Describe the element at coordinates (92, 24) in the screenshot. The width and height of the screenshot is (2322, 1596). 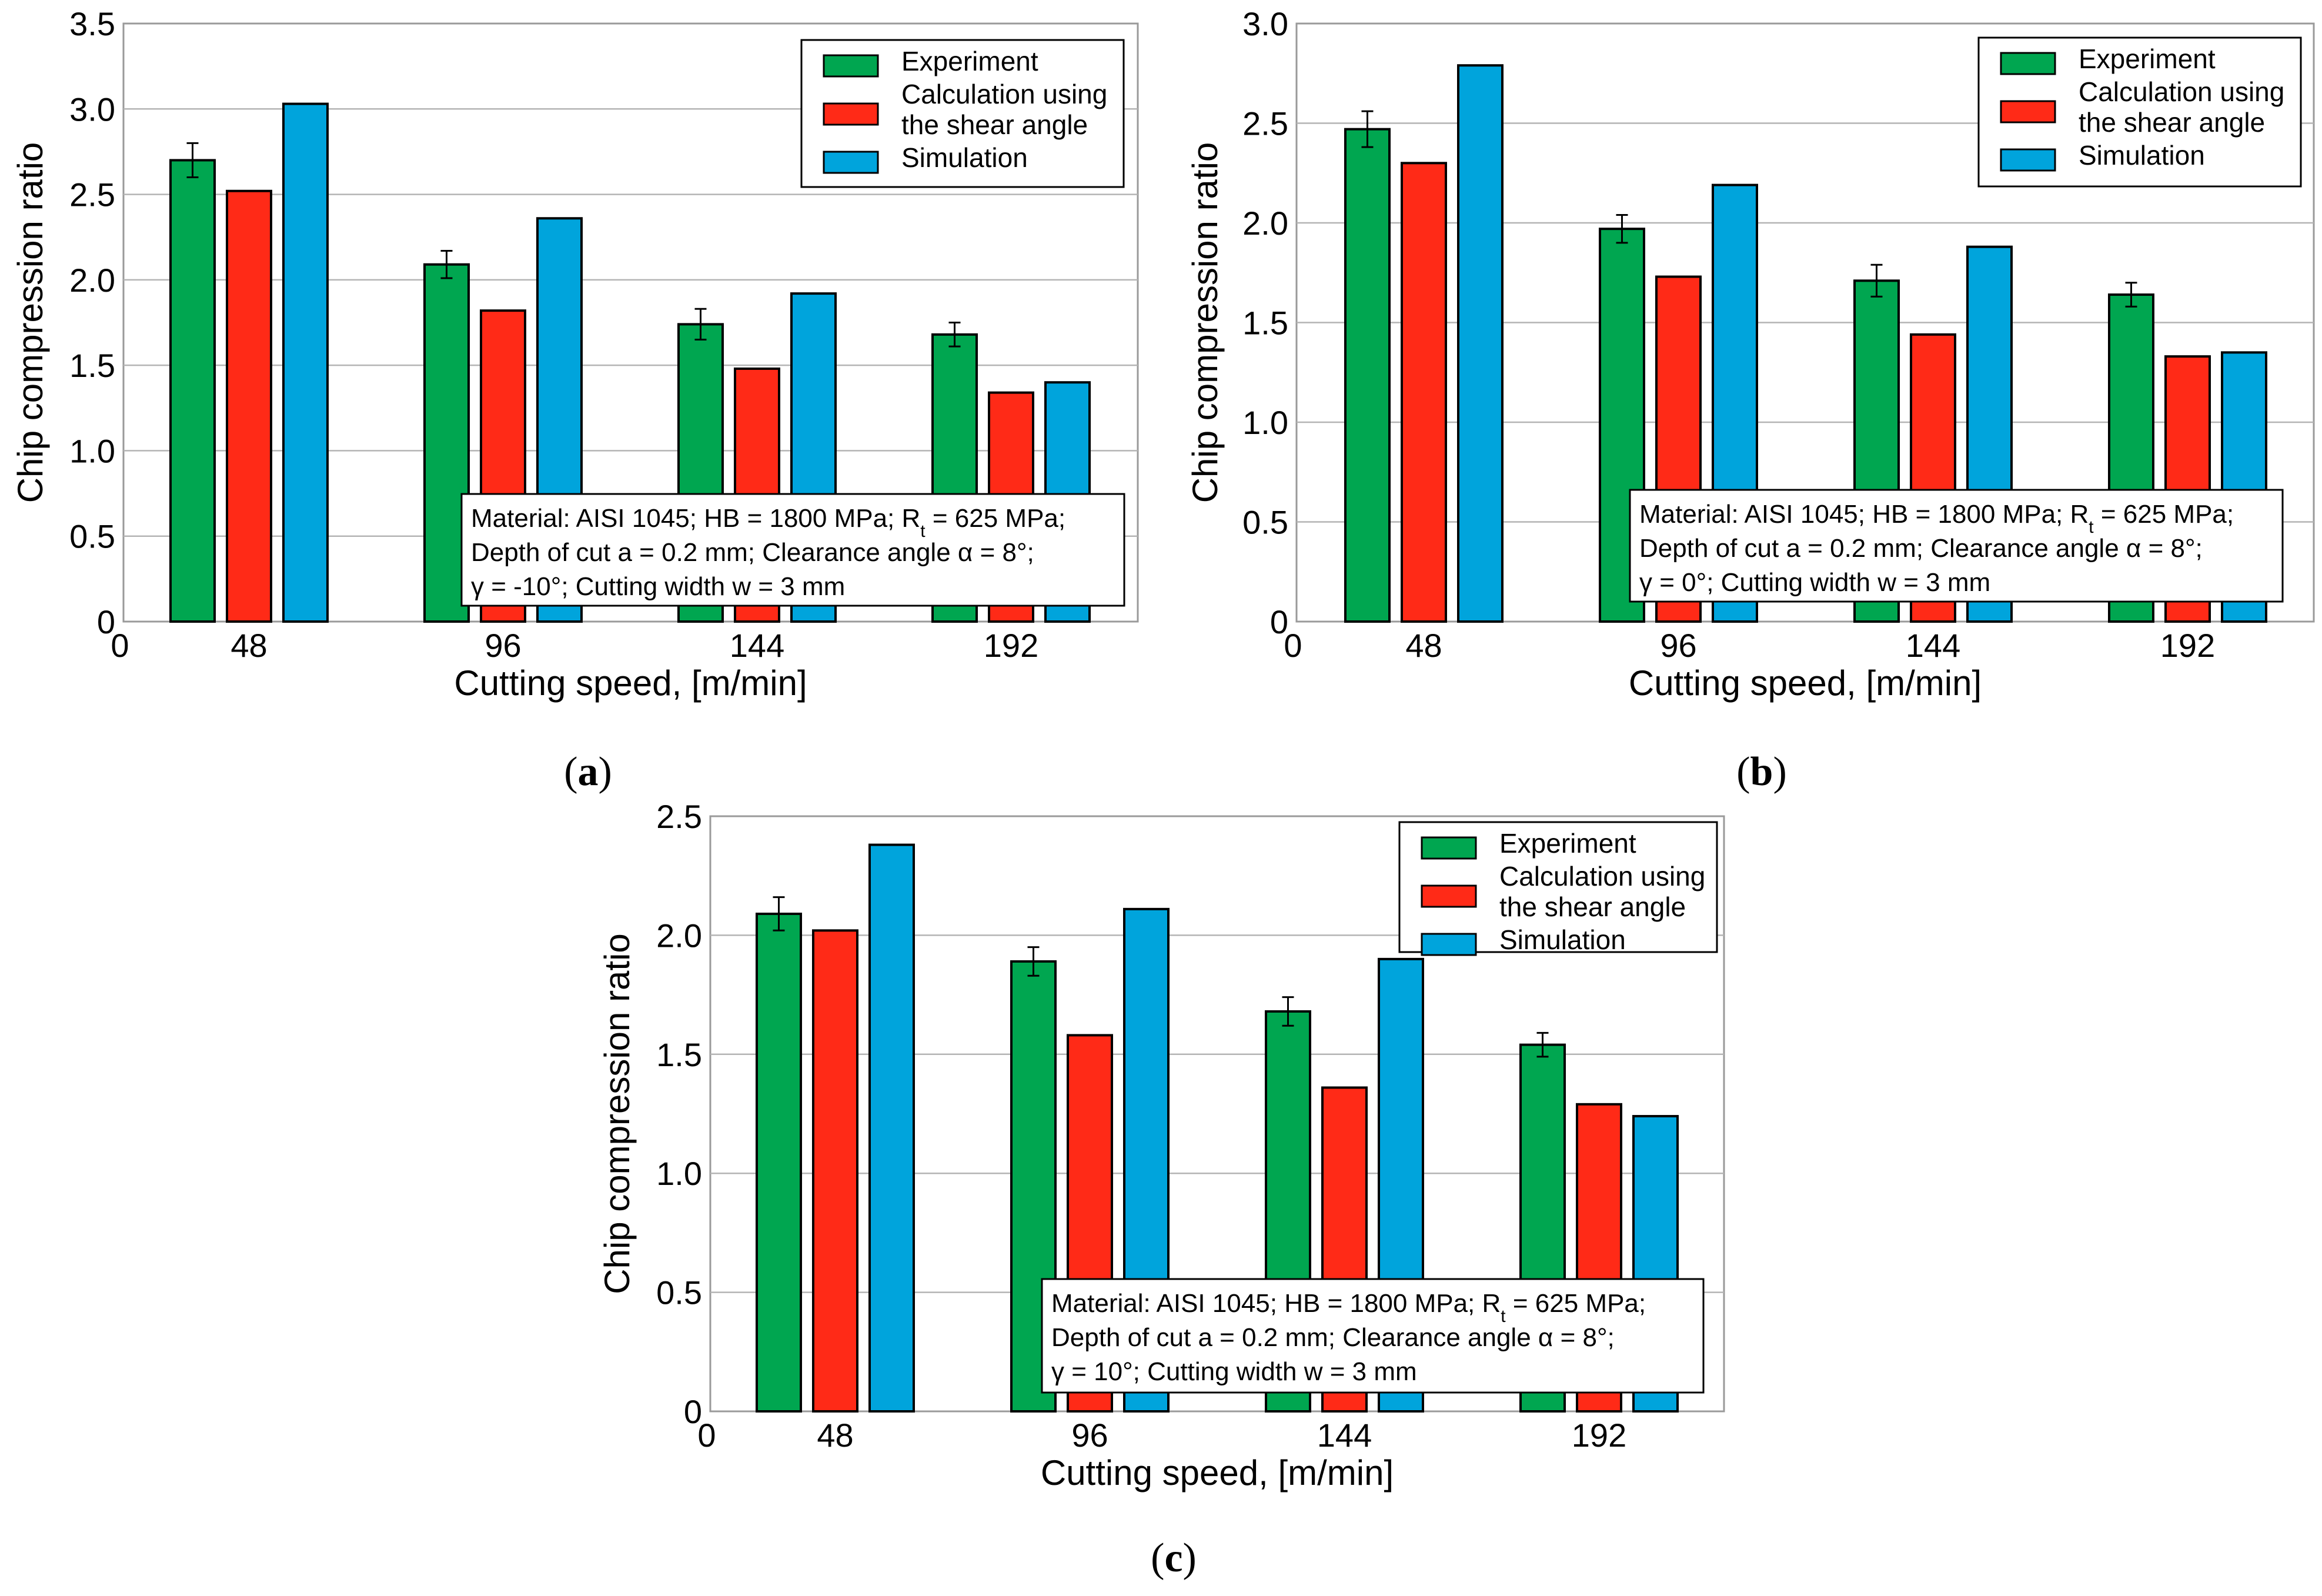
I see `y-tick-label: 3.5` at that location.